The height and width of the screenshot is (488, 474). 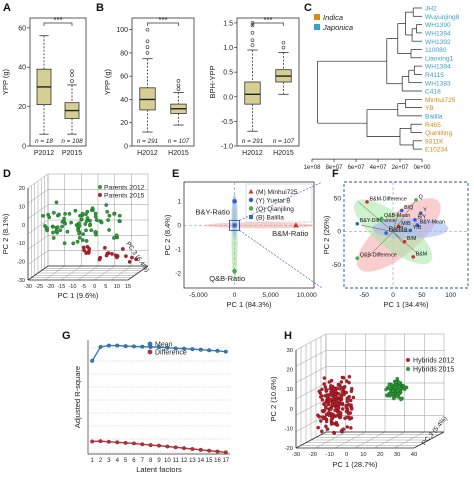 What do you see at coordinates (78, 295) in the screenshot?
I see `x-axis-label: PC 1 (9.6%)` at bounding box center [78, 295].